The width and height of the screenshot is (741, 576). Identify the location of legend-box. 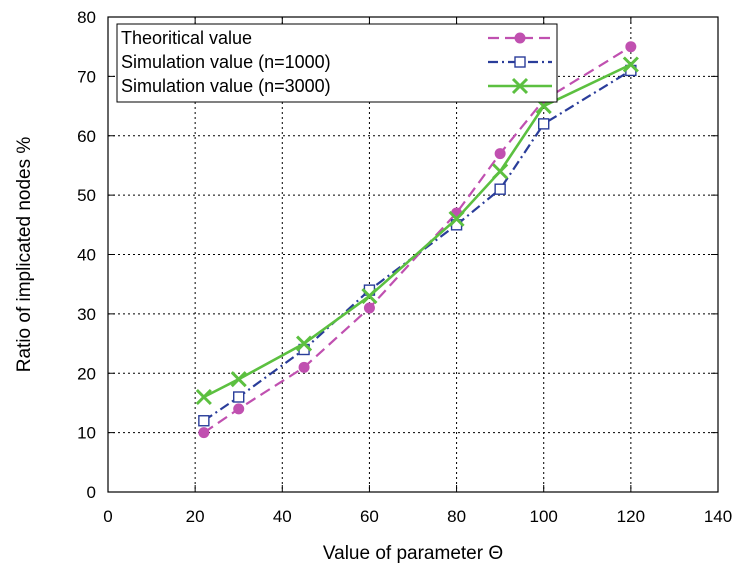
(337, 63).